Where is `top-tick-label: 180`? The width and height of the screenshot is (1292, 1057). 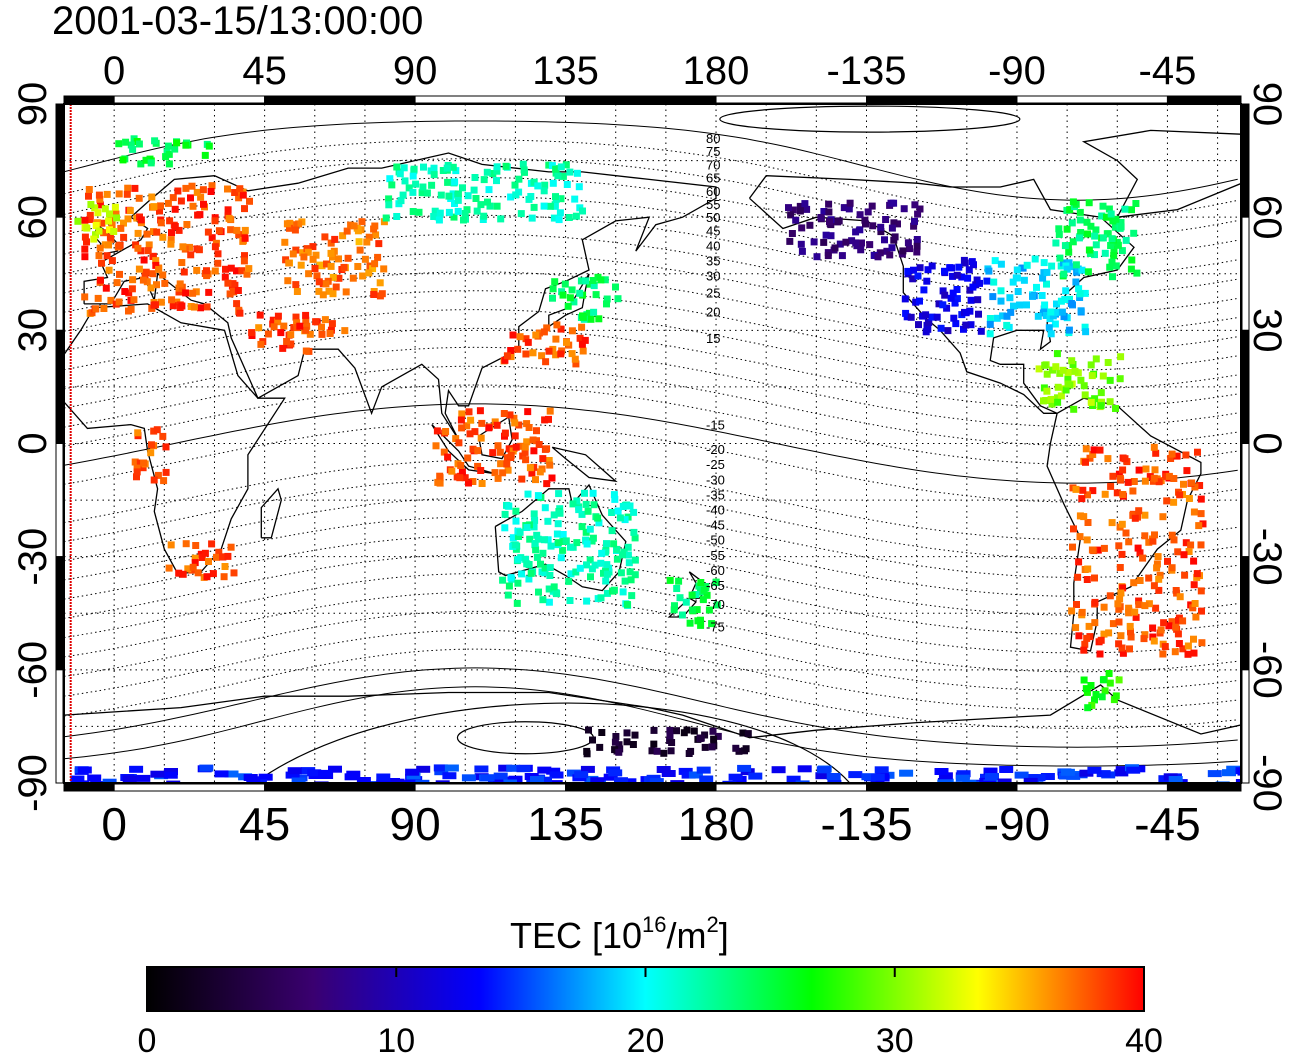 top-tick-label: 180 is located at coordinates (716, 71).